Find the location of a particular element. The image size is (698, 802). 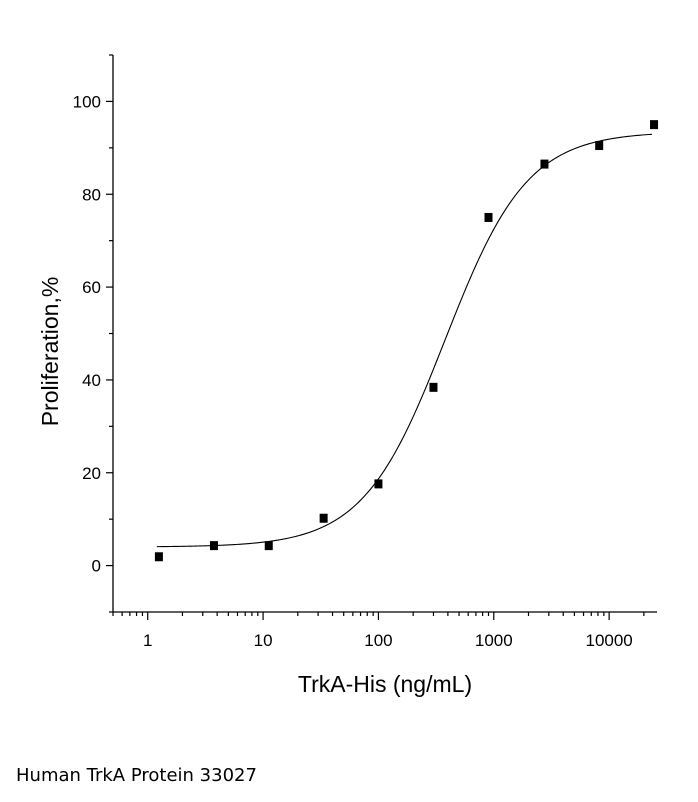

y-tick-label: 100 is located at coordinates (87, 101).